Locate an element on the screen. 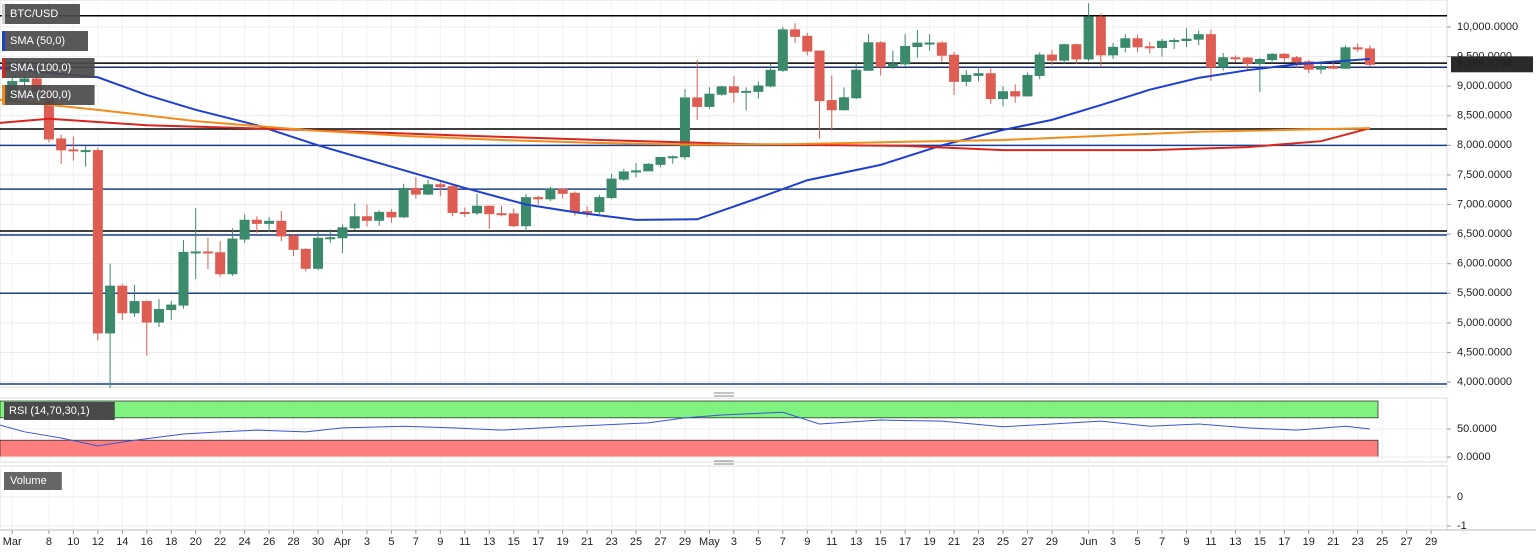  x-tick-label: 8 is located at coordinates (49, 542).